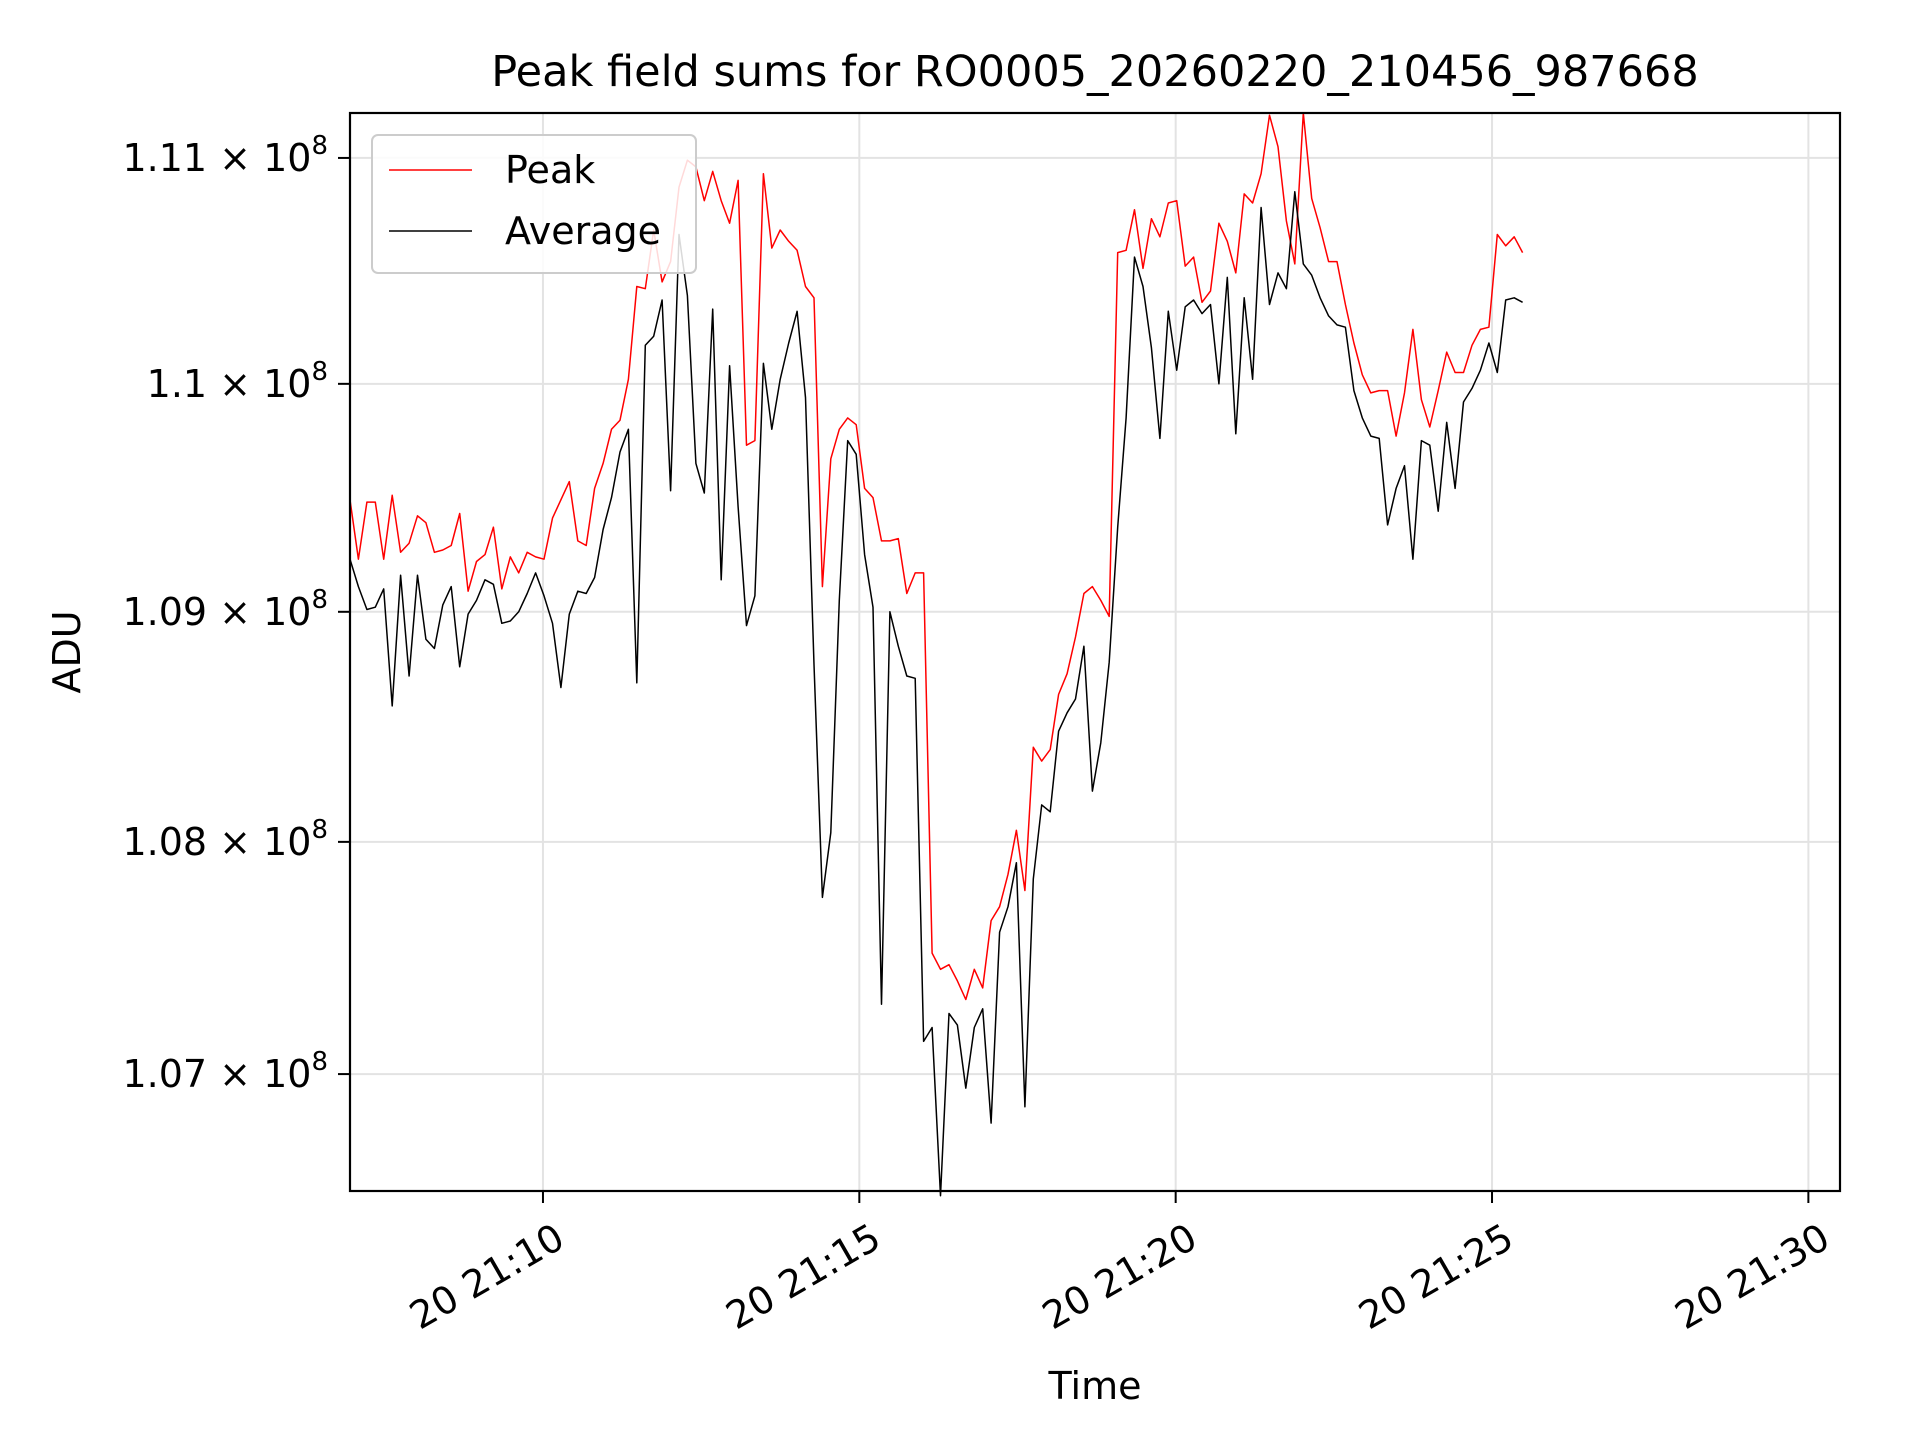 The width and height of the screenshot is (1920, 1440). I want to click on y-tick-label: 1.09 × 108, so click(225, 609).